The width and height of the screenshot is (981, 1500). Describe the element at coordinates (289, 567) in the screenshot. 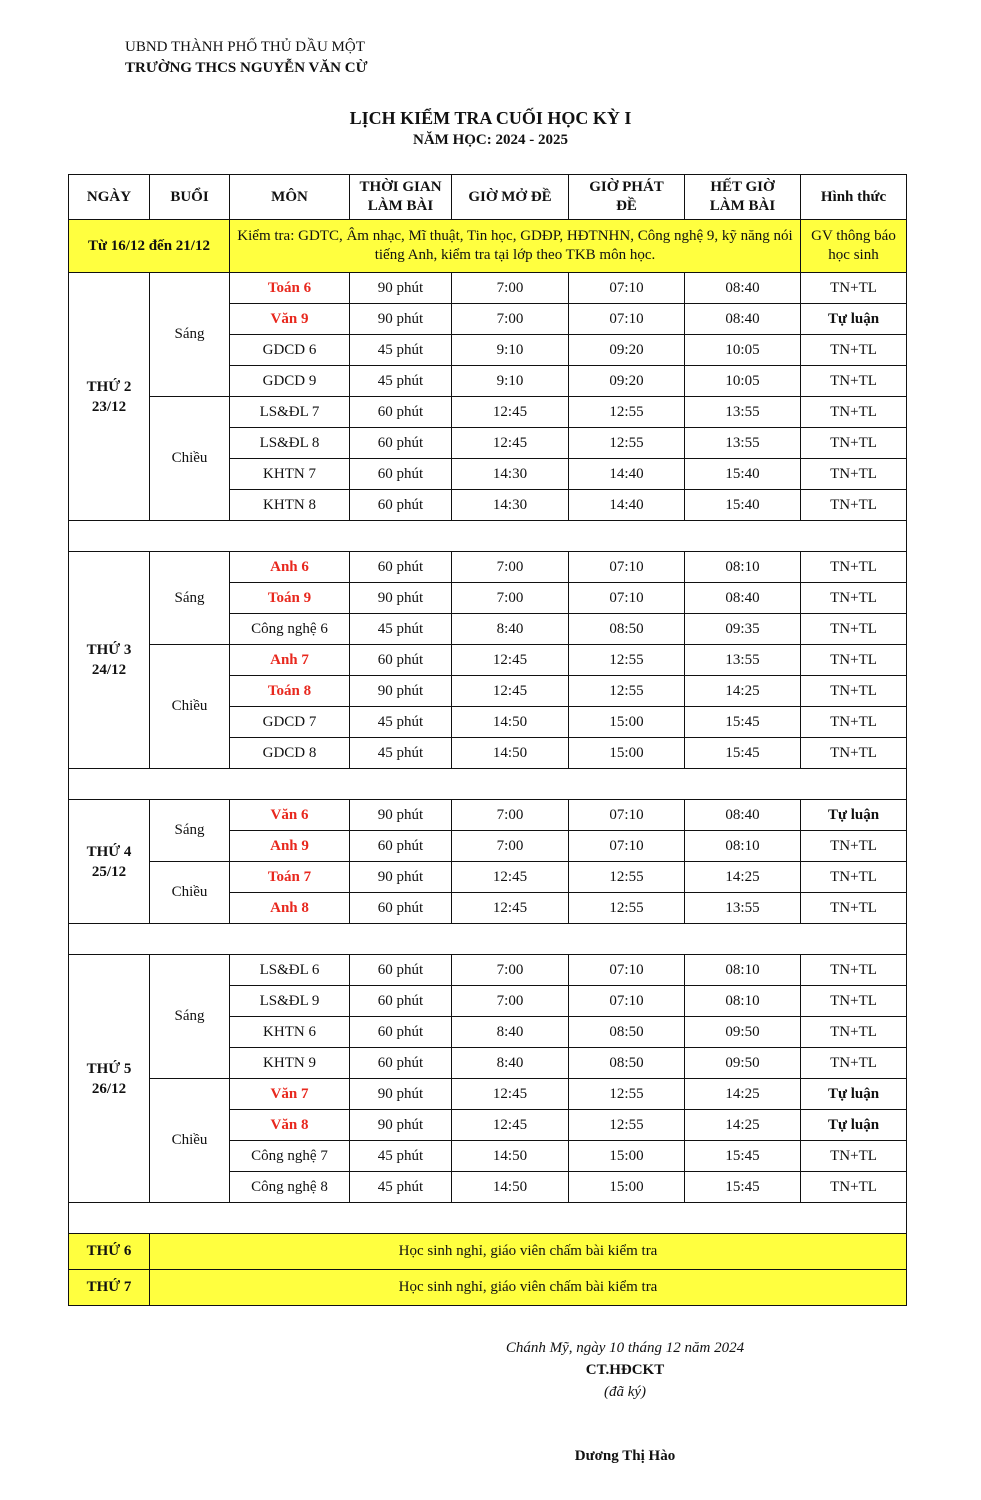

I see `subject-cell: Anh 6` at that location.